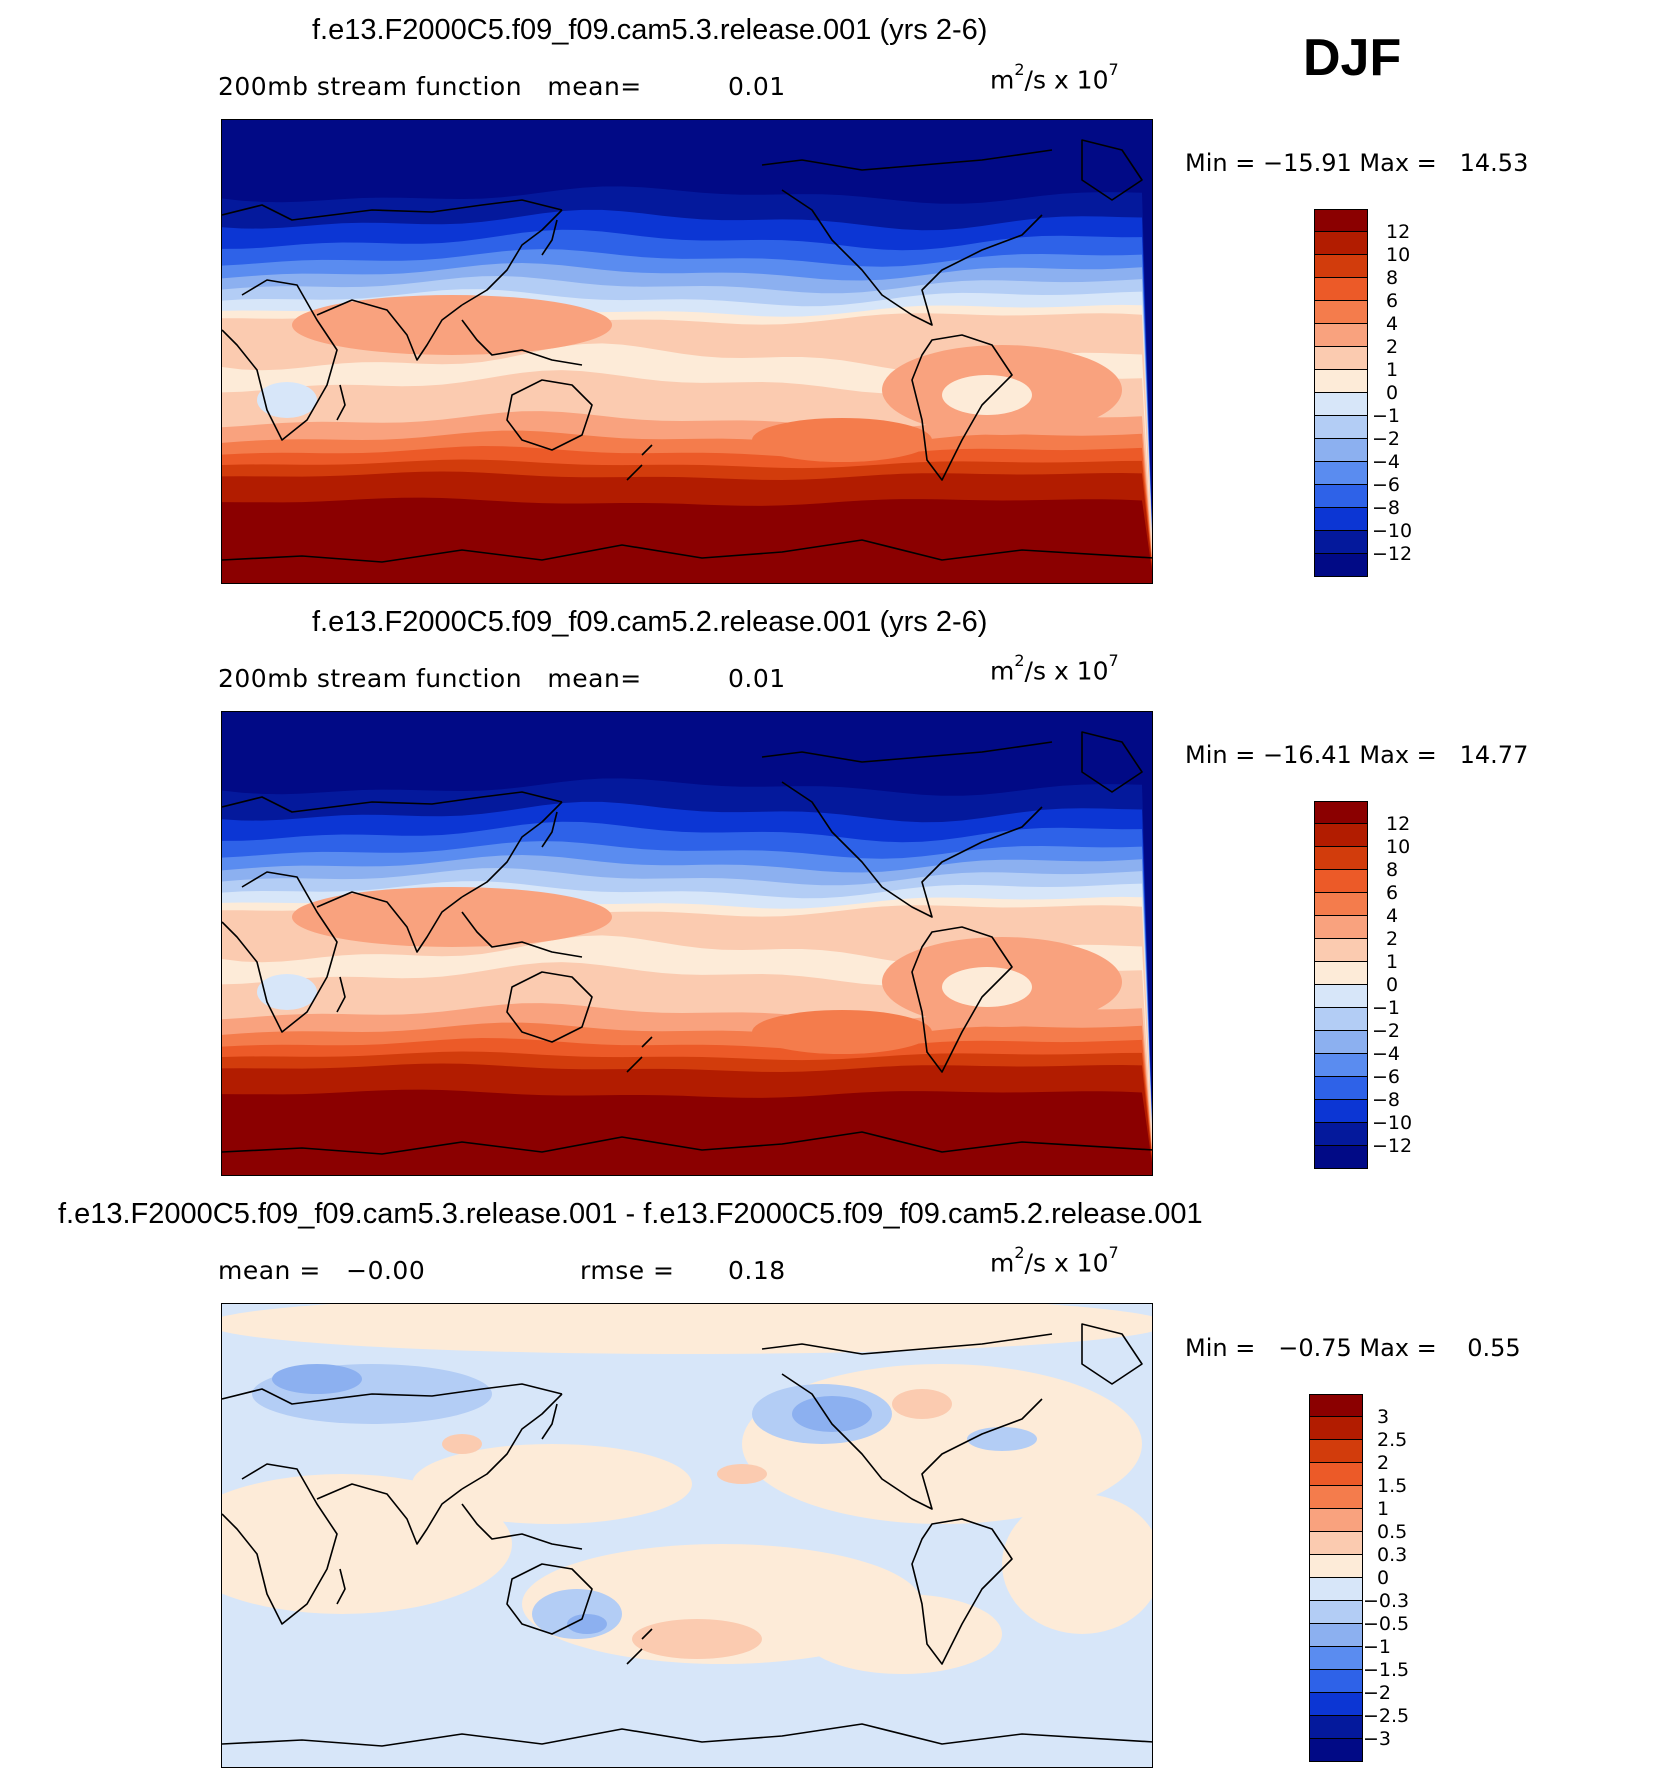 This screenshot has width=1666, height=1780. I want to click on panel-3-rmse-label: rmse =, so click(627, 1270).